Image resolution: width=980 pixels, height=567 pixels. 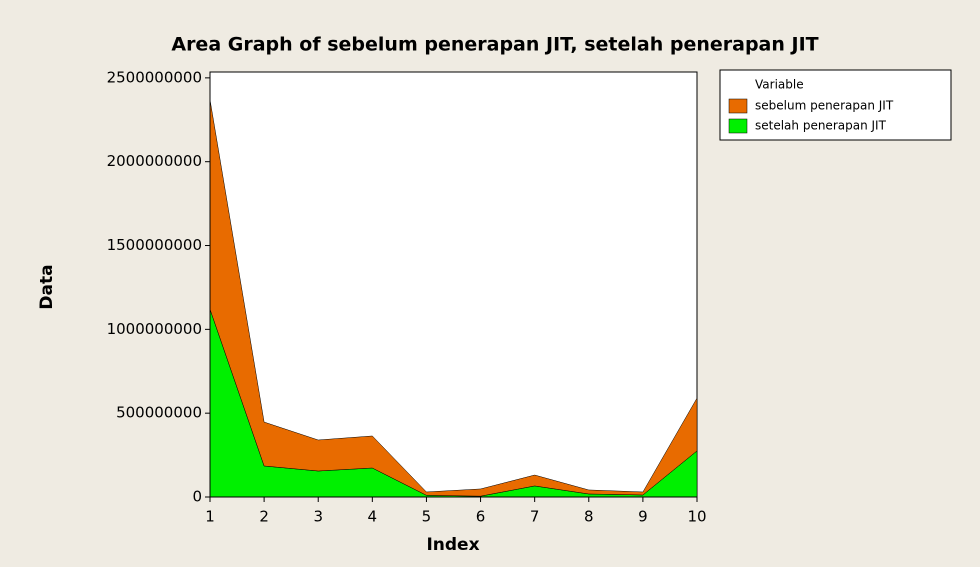 What do you see at coordinates (154, 161) in the screenshot?
I see `y-tick-label: 2000000000` at bounding box center [154, 161].